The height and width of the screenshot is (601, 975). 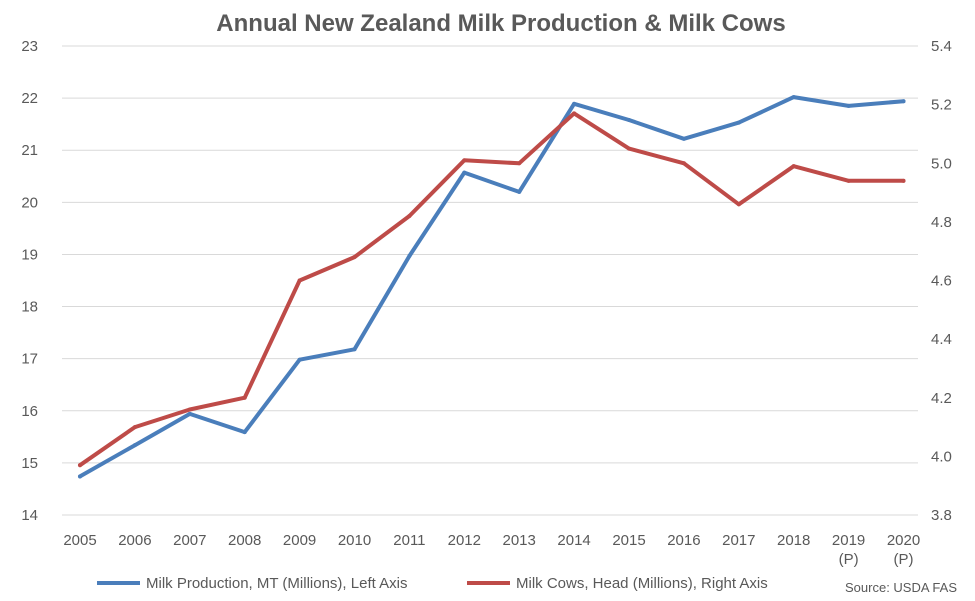 What do you see at coordinates (941, 163) in the screenshot?
I see `right-tick-label: 5.0` at bounding box center [941, 163].